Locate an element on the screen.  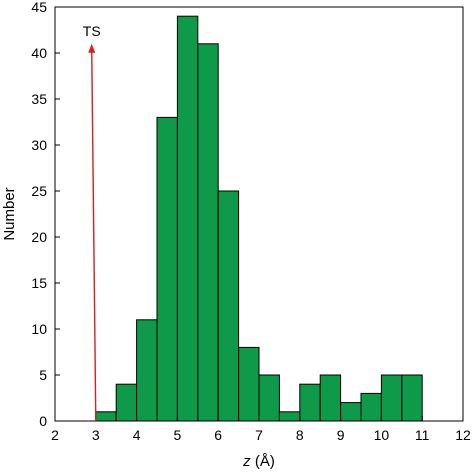
x-ticks: 2 3 4 5 6 7 8 9 10 11 12 is located at coordinates (261, 429).